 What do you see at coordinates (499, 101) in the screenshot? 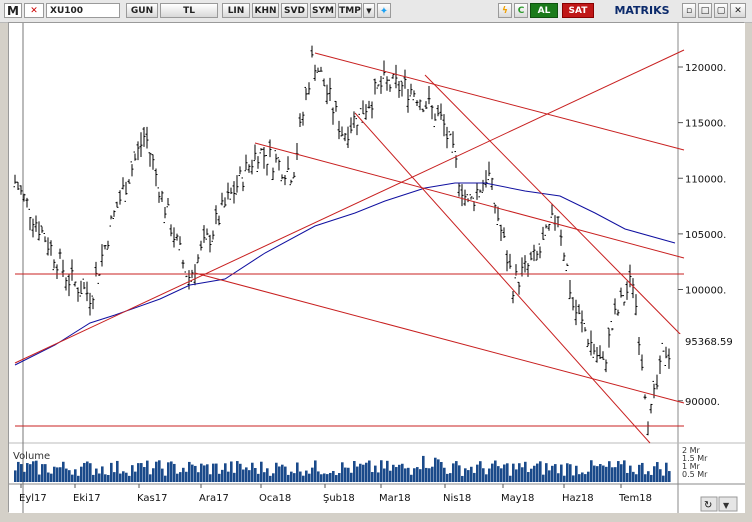
I see `upper-channel-line` at bounding box center [499, 101].